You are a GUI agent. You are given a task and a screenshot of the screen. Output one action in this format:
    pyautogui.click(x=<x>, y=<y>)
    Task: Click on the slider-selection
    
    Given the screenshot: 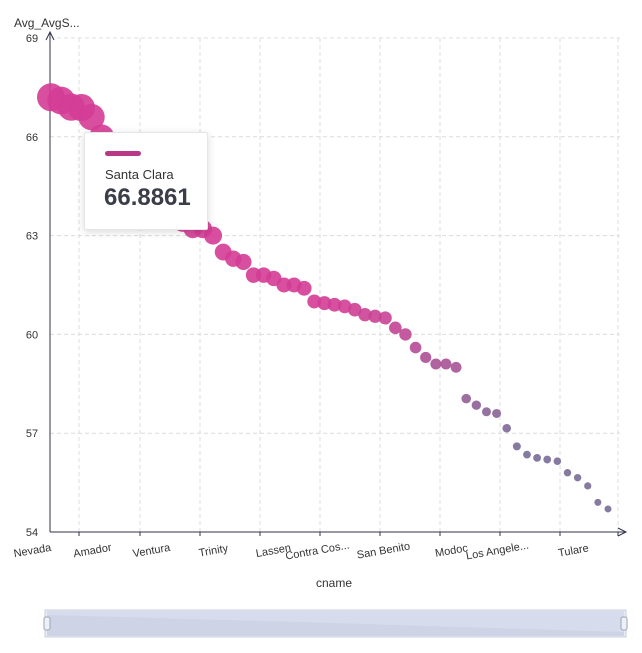 What is the action you would take?
    pyautogui.click(x=335, y=623)
    